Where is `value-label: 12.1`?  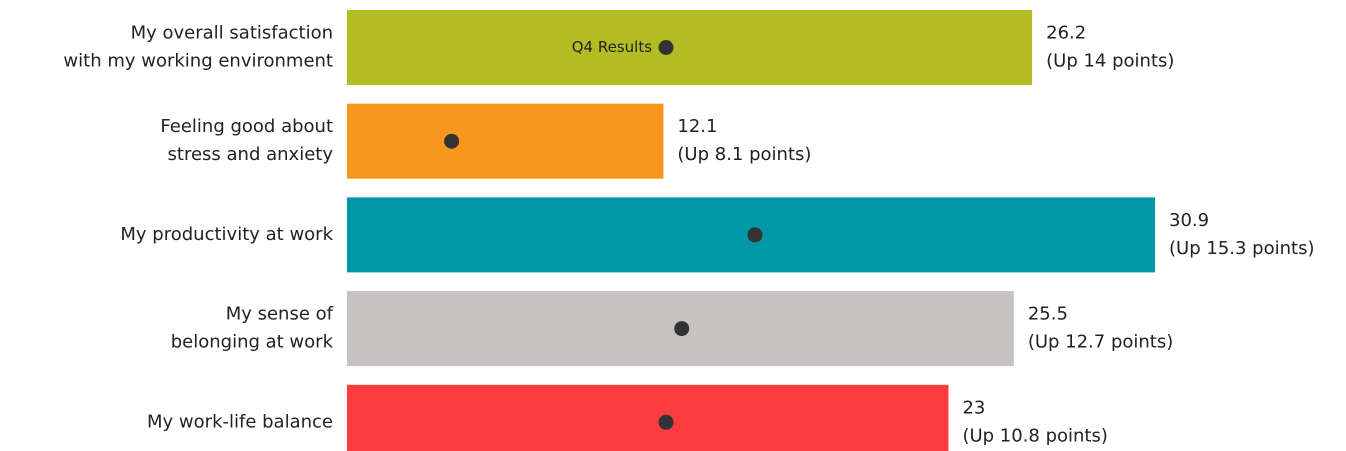
value-label: 12.1 is located at coordinates (697, 126).